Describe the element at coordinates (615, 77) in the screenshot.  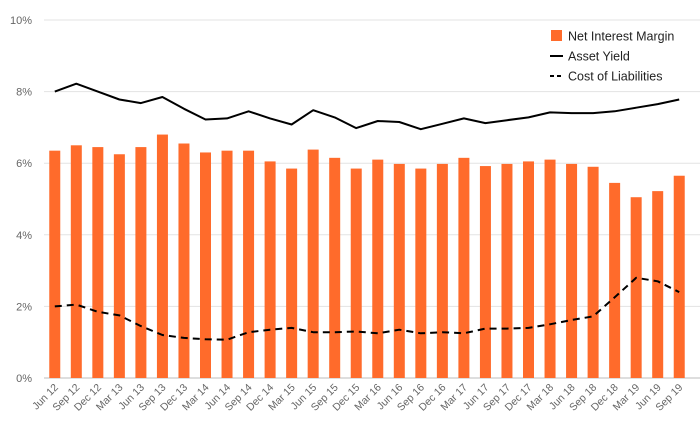
I see `legend-label: Cost of Liabilities` at that location.